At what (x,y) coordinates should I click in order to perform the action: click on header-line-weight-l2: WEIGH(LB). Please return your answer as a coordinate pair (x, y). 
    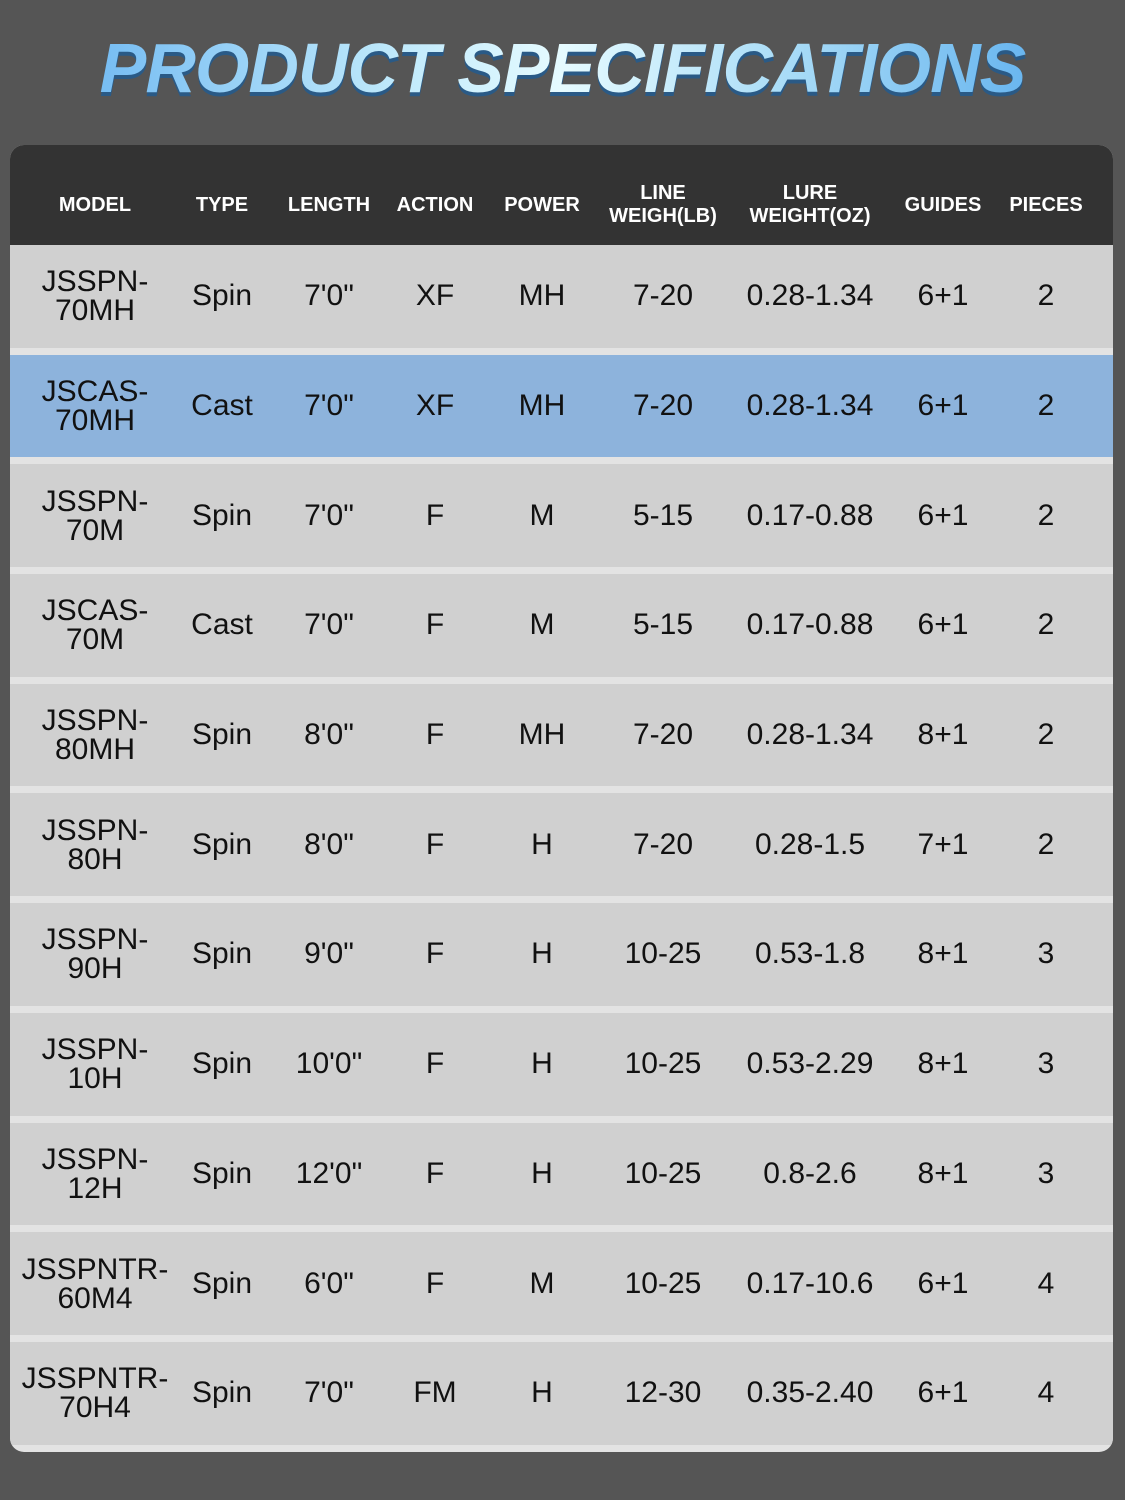
    Looking at the image, I should click on (663, 216).